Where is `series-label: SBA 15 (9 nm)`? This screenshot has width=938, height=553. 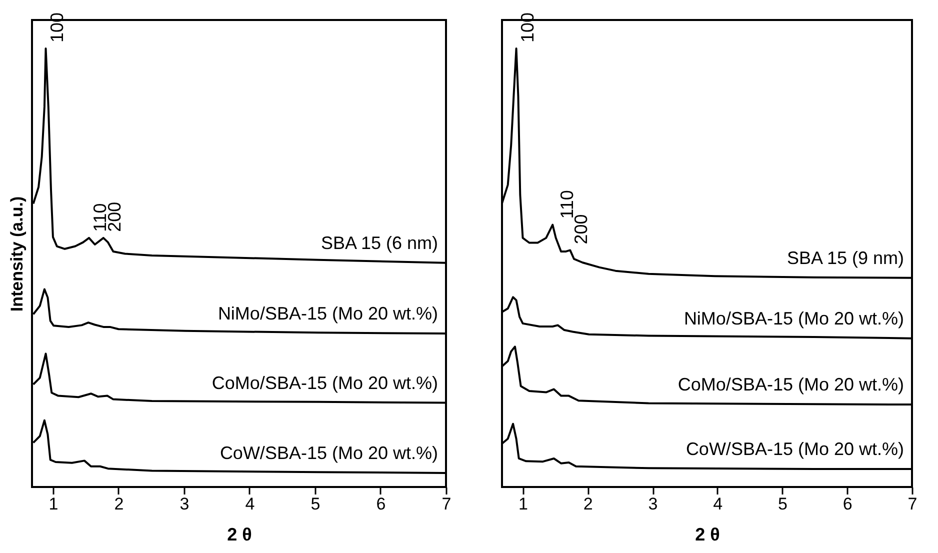 series-label: SBA 15 (9 nm) is located at coordinates (845, 258).